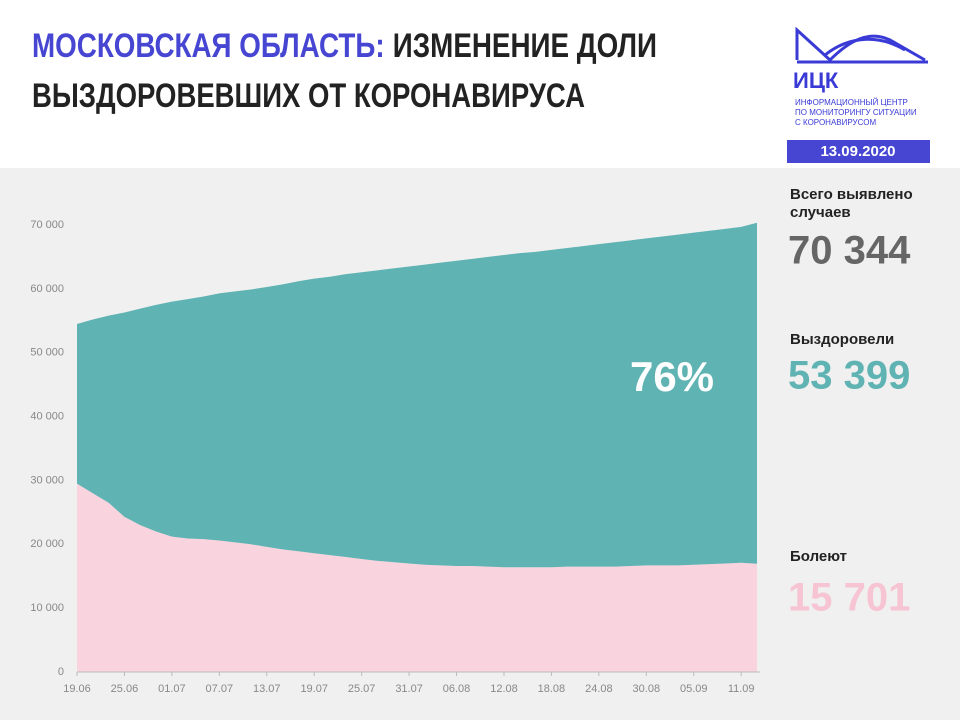 This screenshot has width=960, height=720. What do you see at coordinates (816, 80) in the screenshot?
I see `logo-name: ИЦК` at bounding box center [816, 80].